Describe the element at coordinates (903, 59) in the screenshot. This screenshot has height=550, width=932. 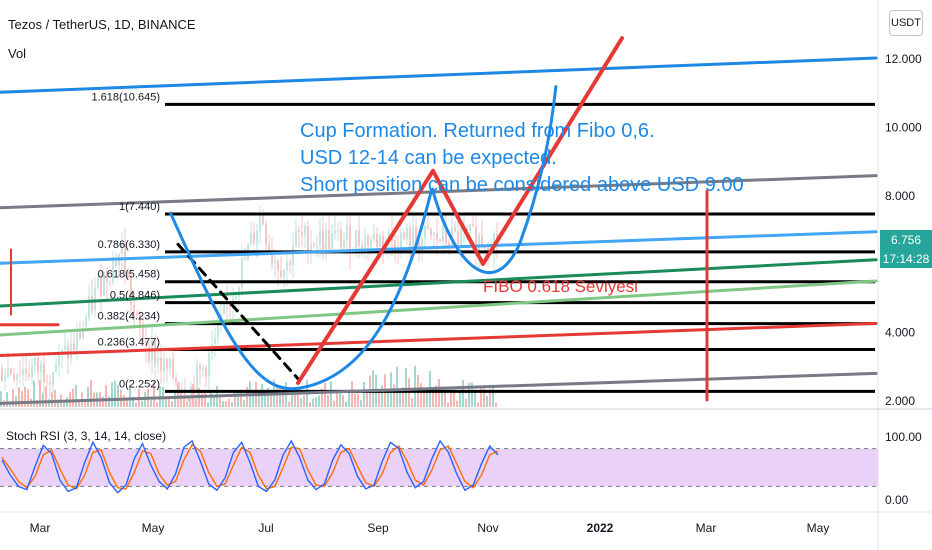
I see `price-tick-label: 12.000` at that location.